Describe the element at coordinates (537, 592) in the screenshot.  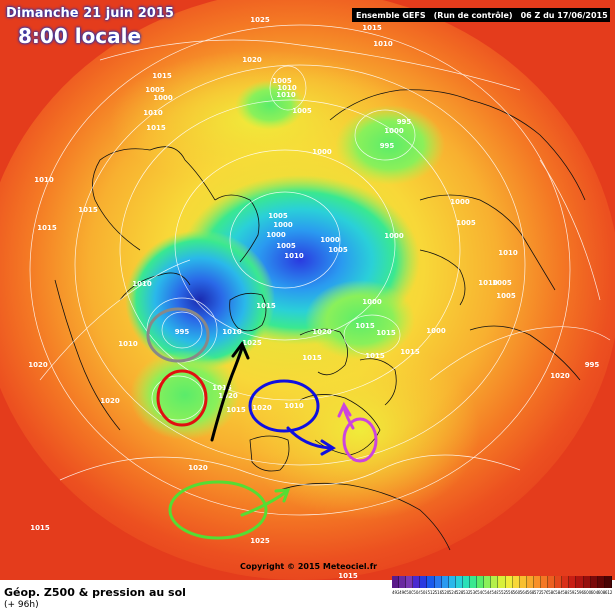
I see `legend-label: 572` at that location.